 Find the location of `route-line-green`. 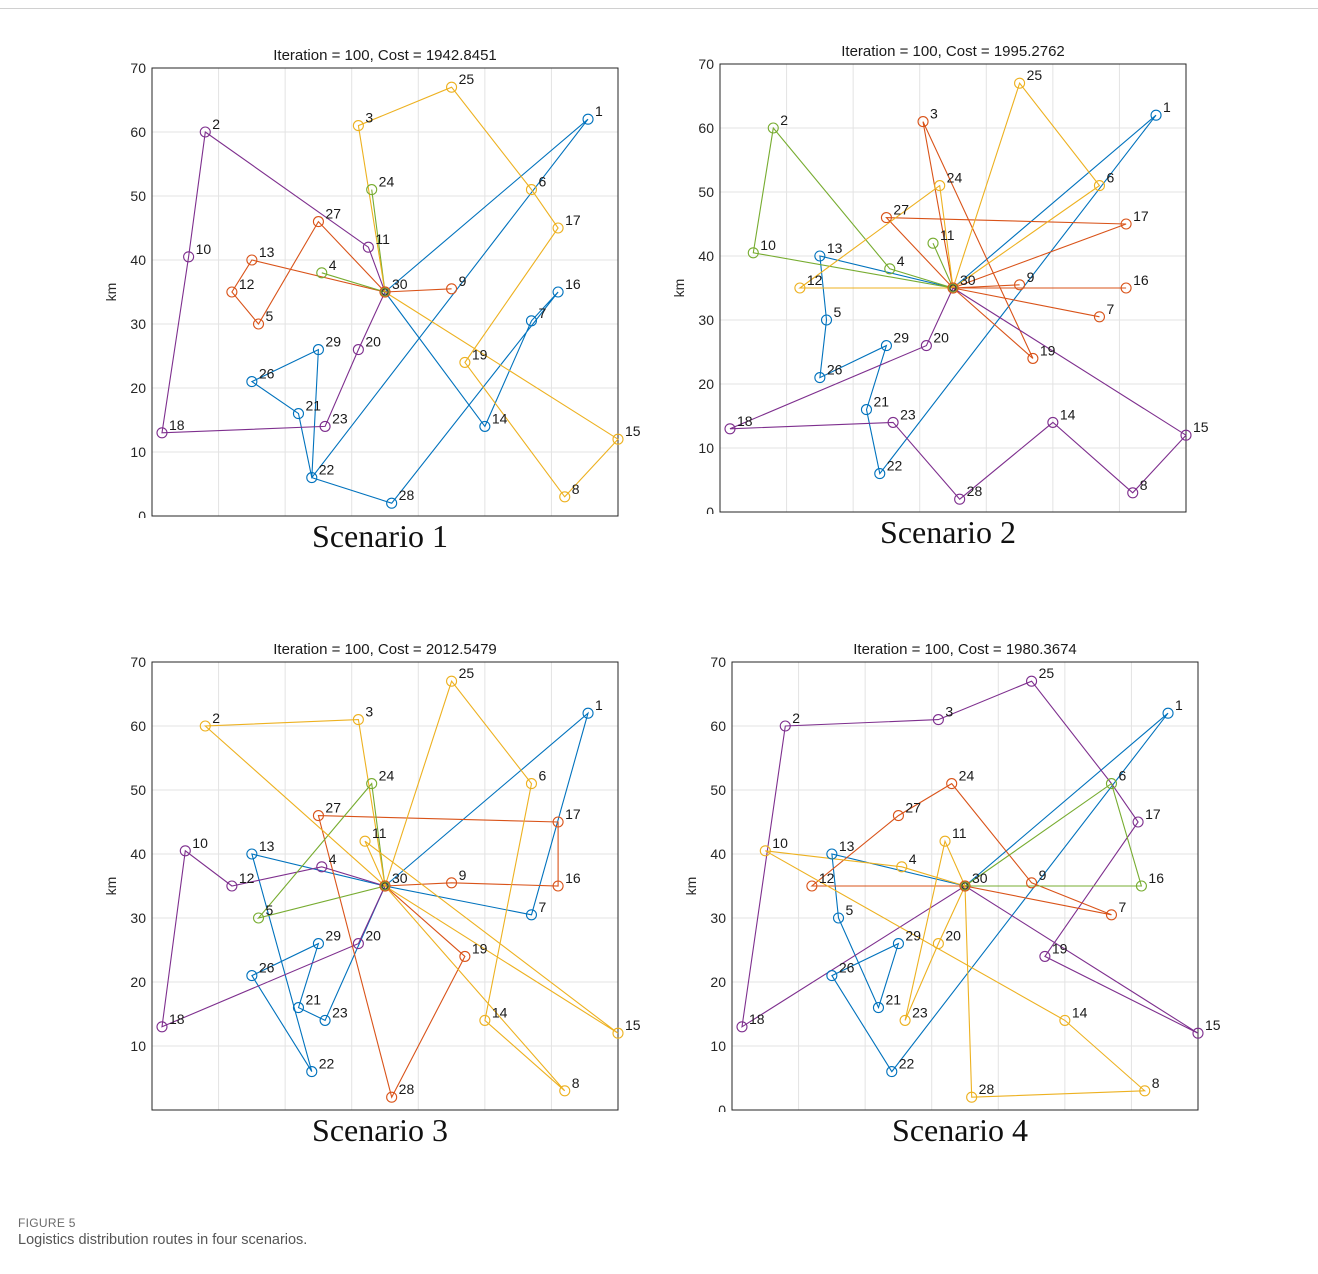

route-line-green is located at coordinates (321, 850).